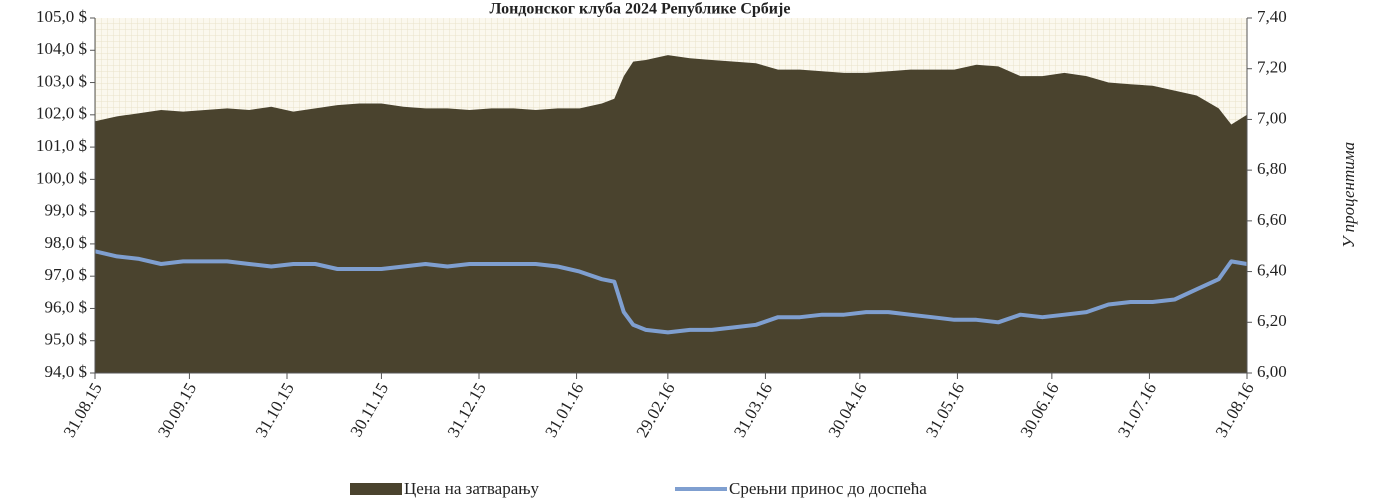 The width and height of the screenshot is (1373, 504). Describe the element at coordinates (61, 80) in the screenshot. I see `y-tick-label: 103,0 $` at that location.